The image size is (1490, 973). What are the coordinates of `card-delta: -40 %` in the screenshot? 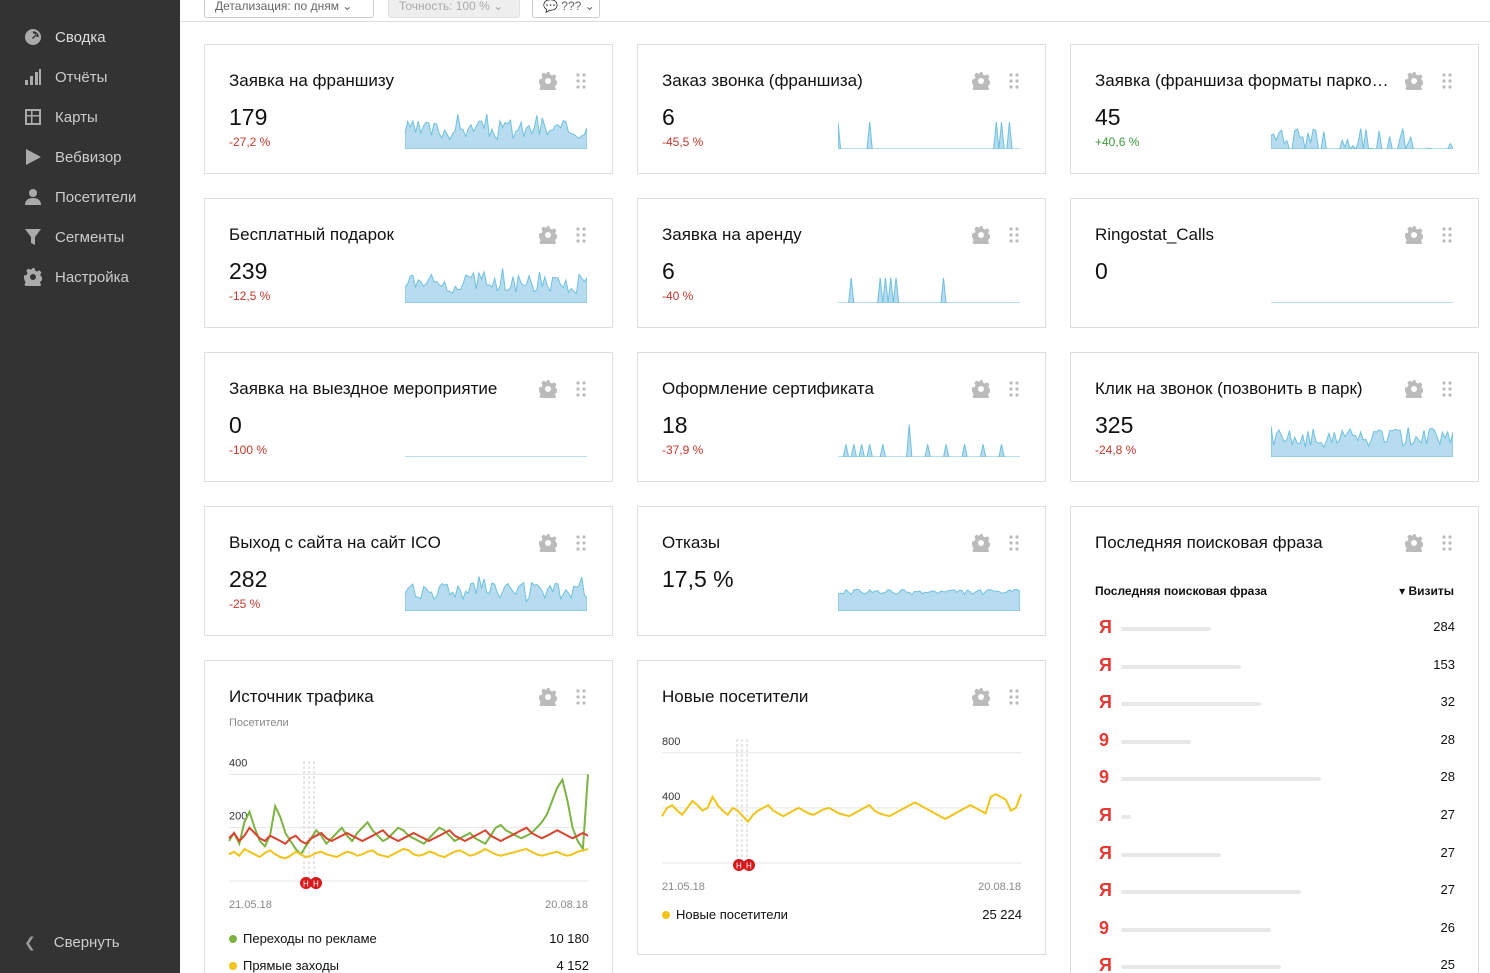 It's located at (678, 296).